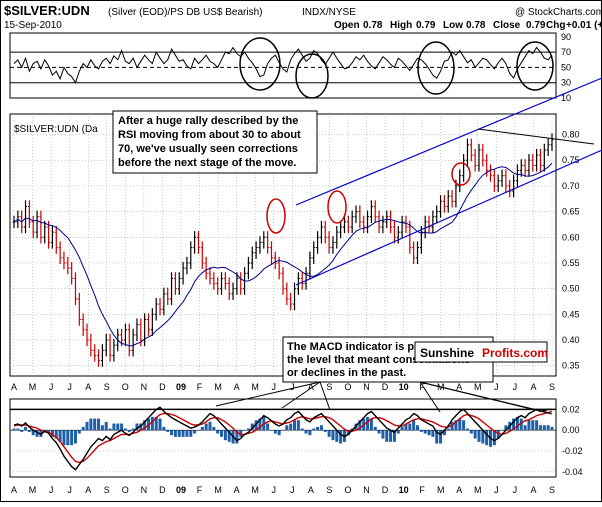 The height and width of the screenshot is (507, 602). What do you see at coordinates (584, 25) in the screenshot?
I see `chg-value: +0.01 (+0.97%)` at bounding box center [584, 25].